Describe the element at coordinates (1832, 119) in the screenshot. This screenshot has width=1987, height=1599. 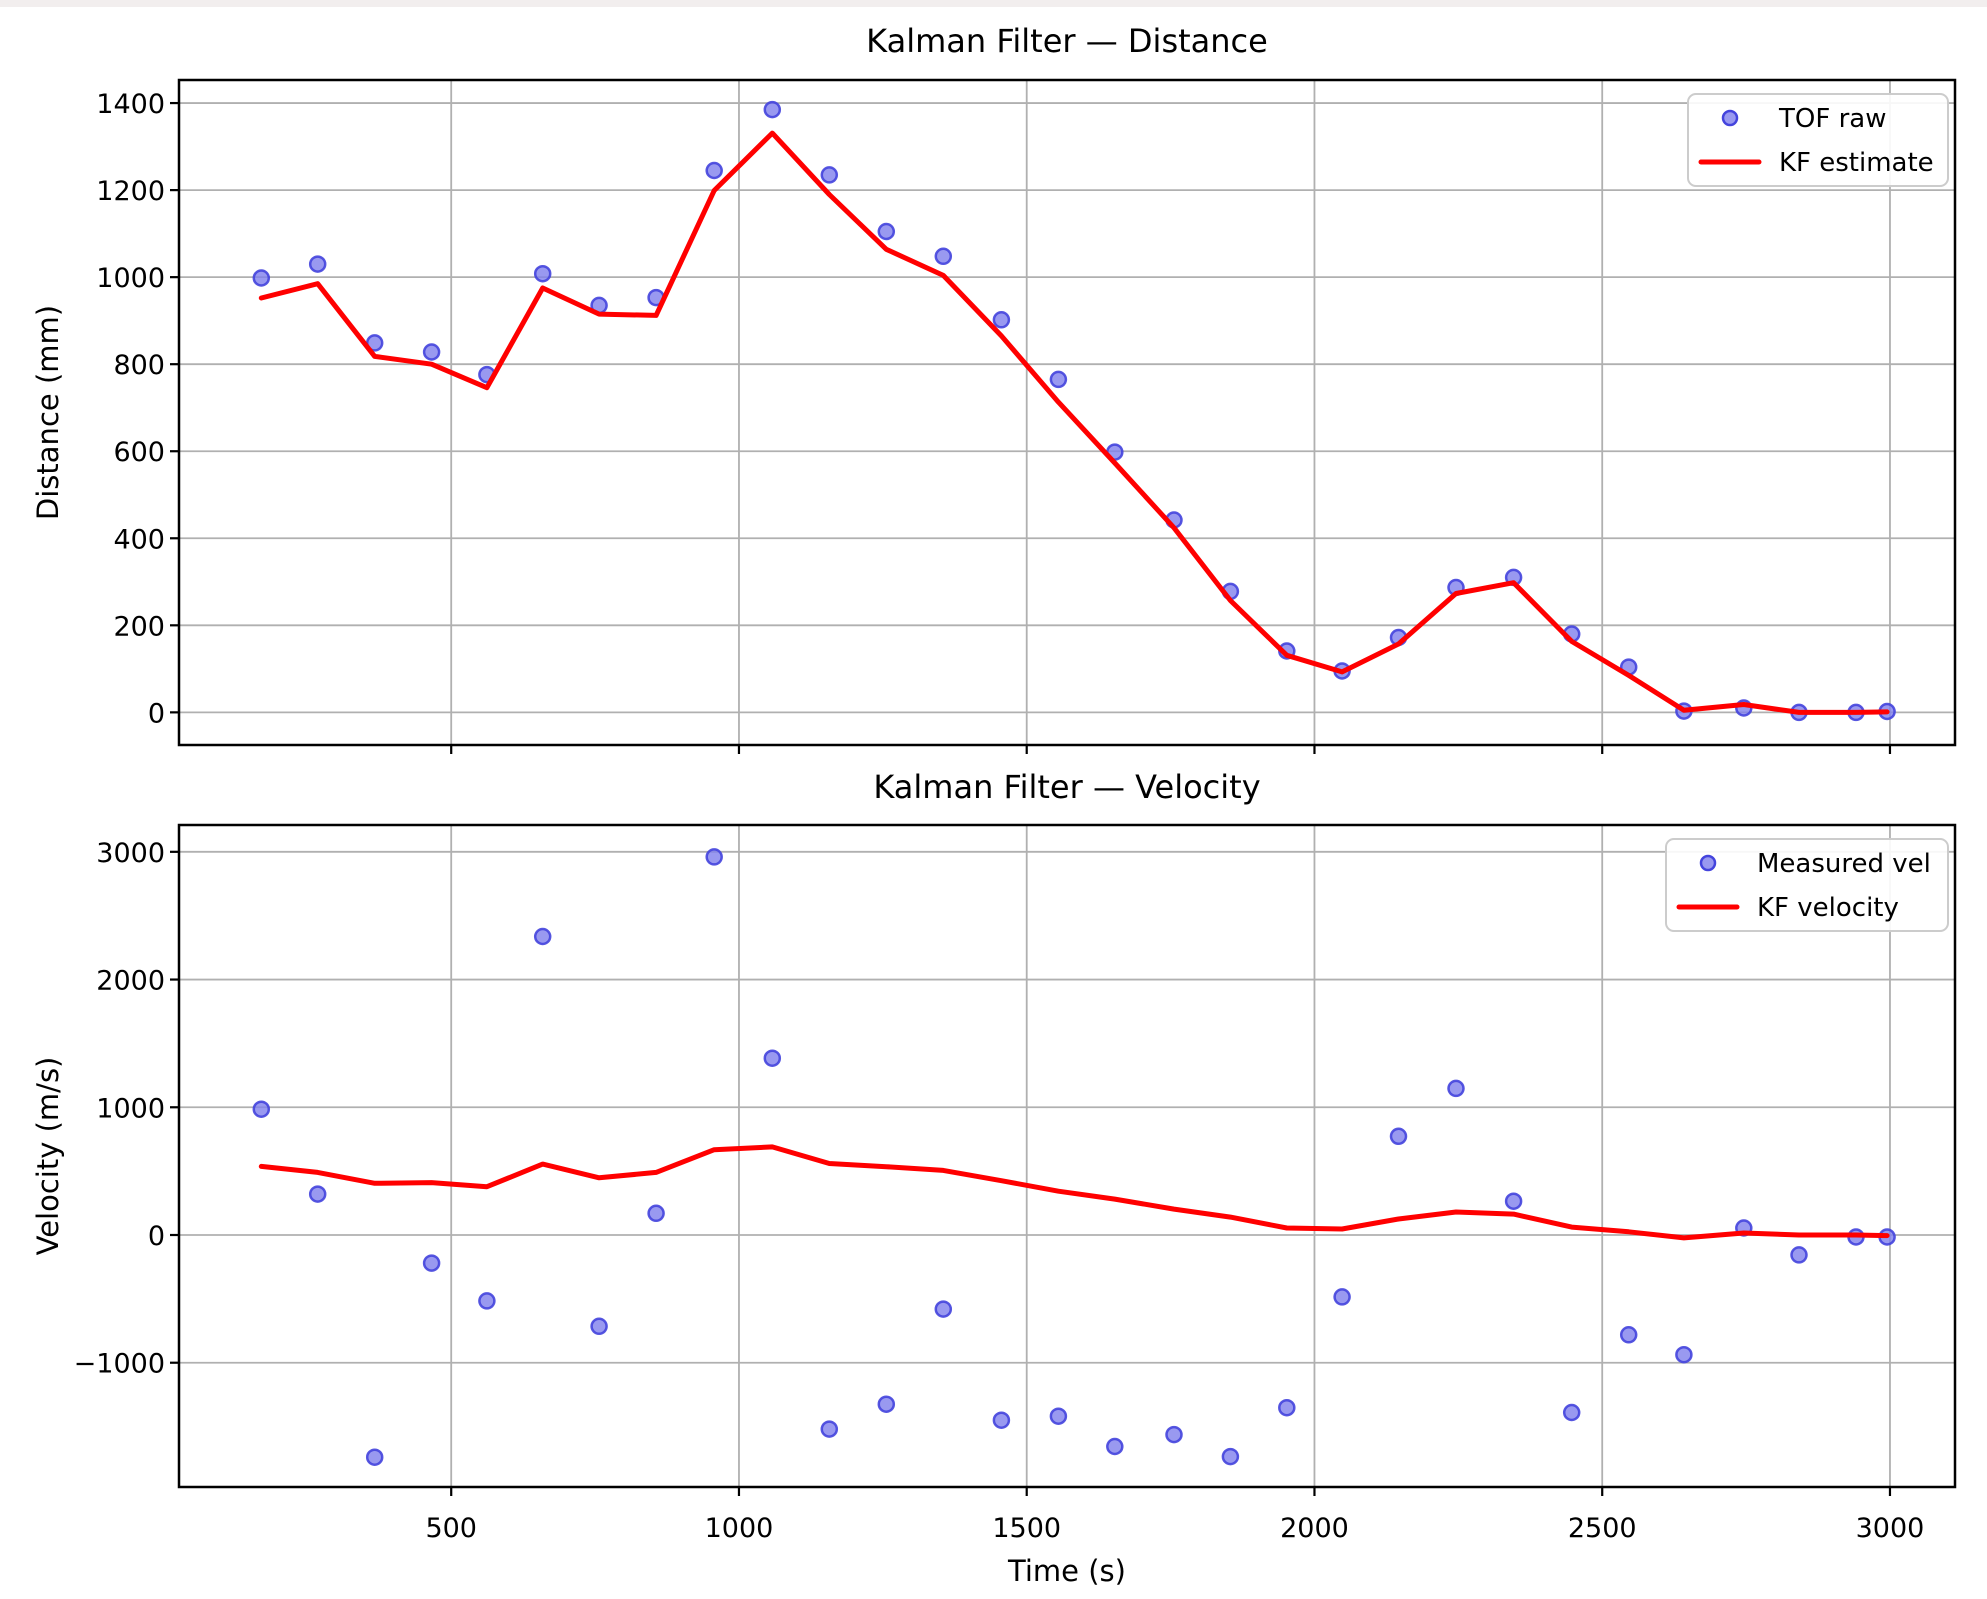
I see `legend-label: TOF raw` at that location.